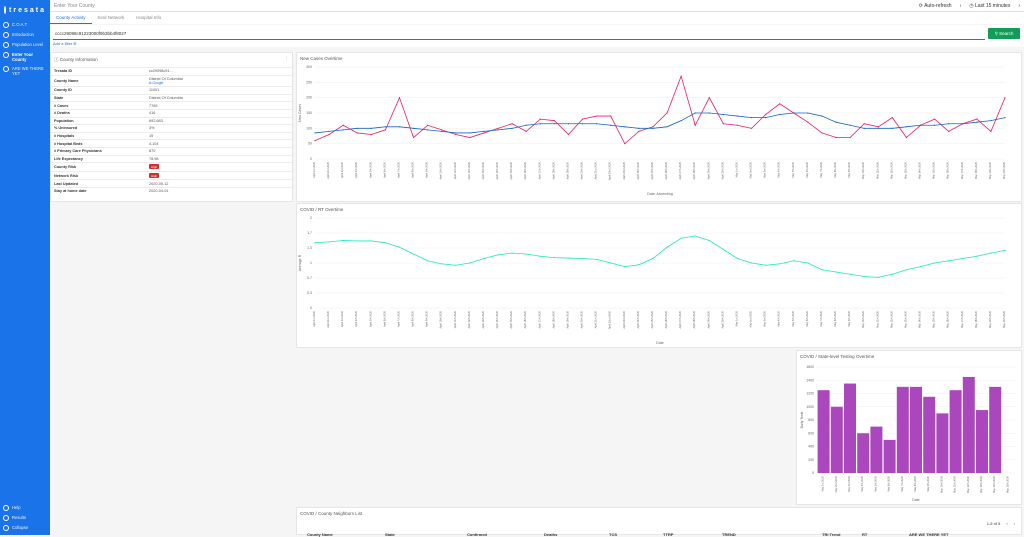  Describe the element at coordinates (156, 82) in the screenshot. I see `google-link: ⧉ Google` at that location.